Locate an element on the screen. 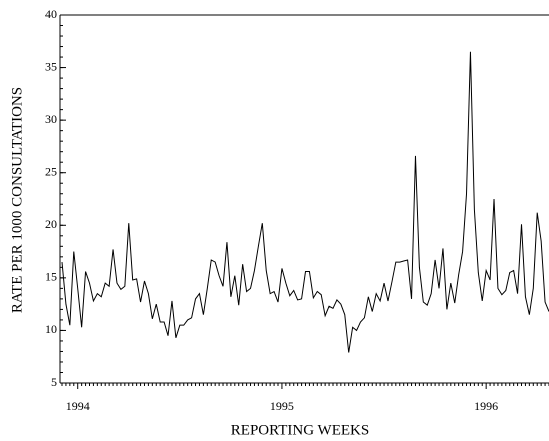  y-tick-label: 40 is located at coordinates (51, 14).